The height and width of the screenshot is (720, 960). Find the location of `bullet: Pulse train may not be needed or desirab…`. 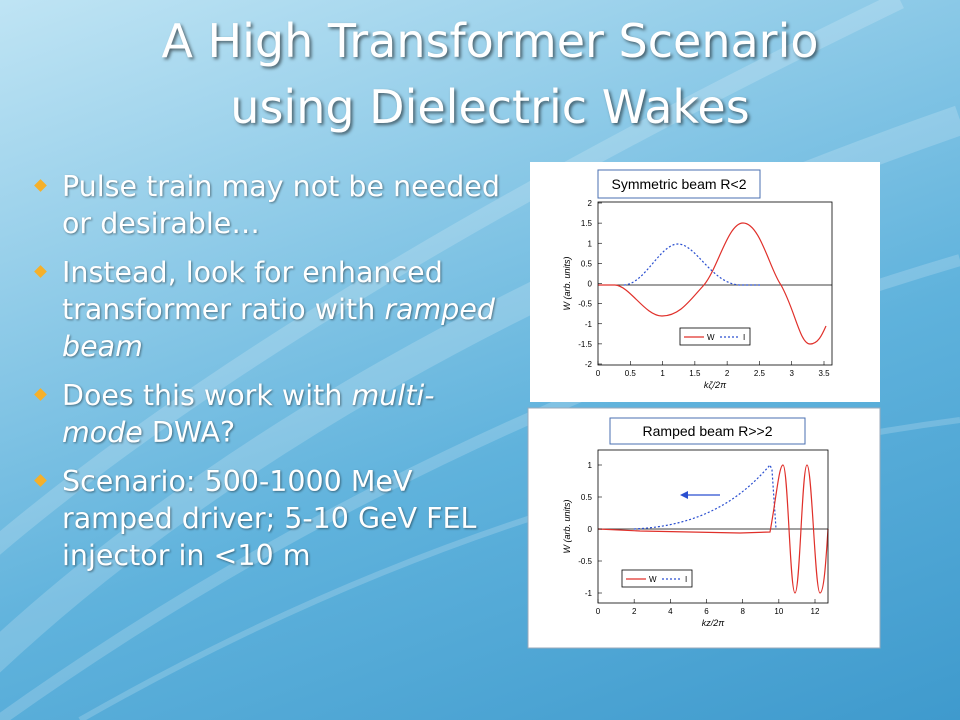

bullet: Pulse train may not be needed or desirab… is located at coordinates (270, 205).